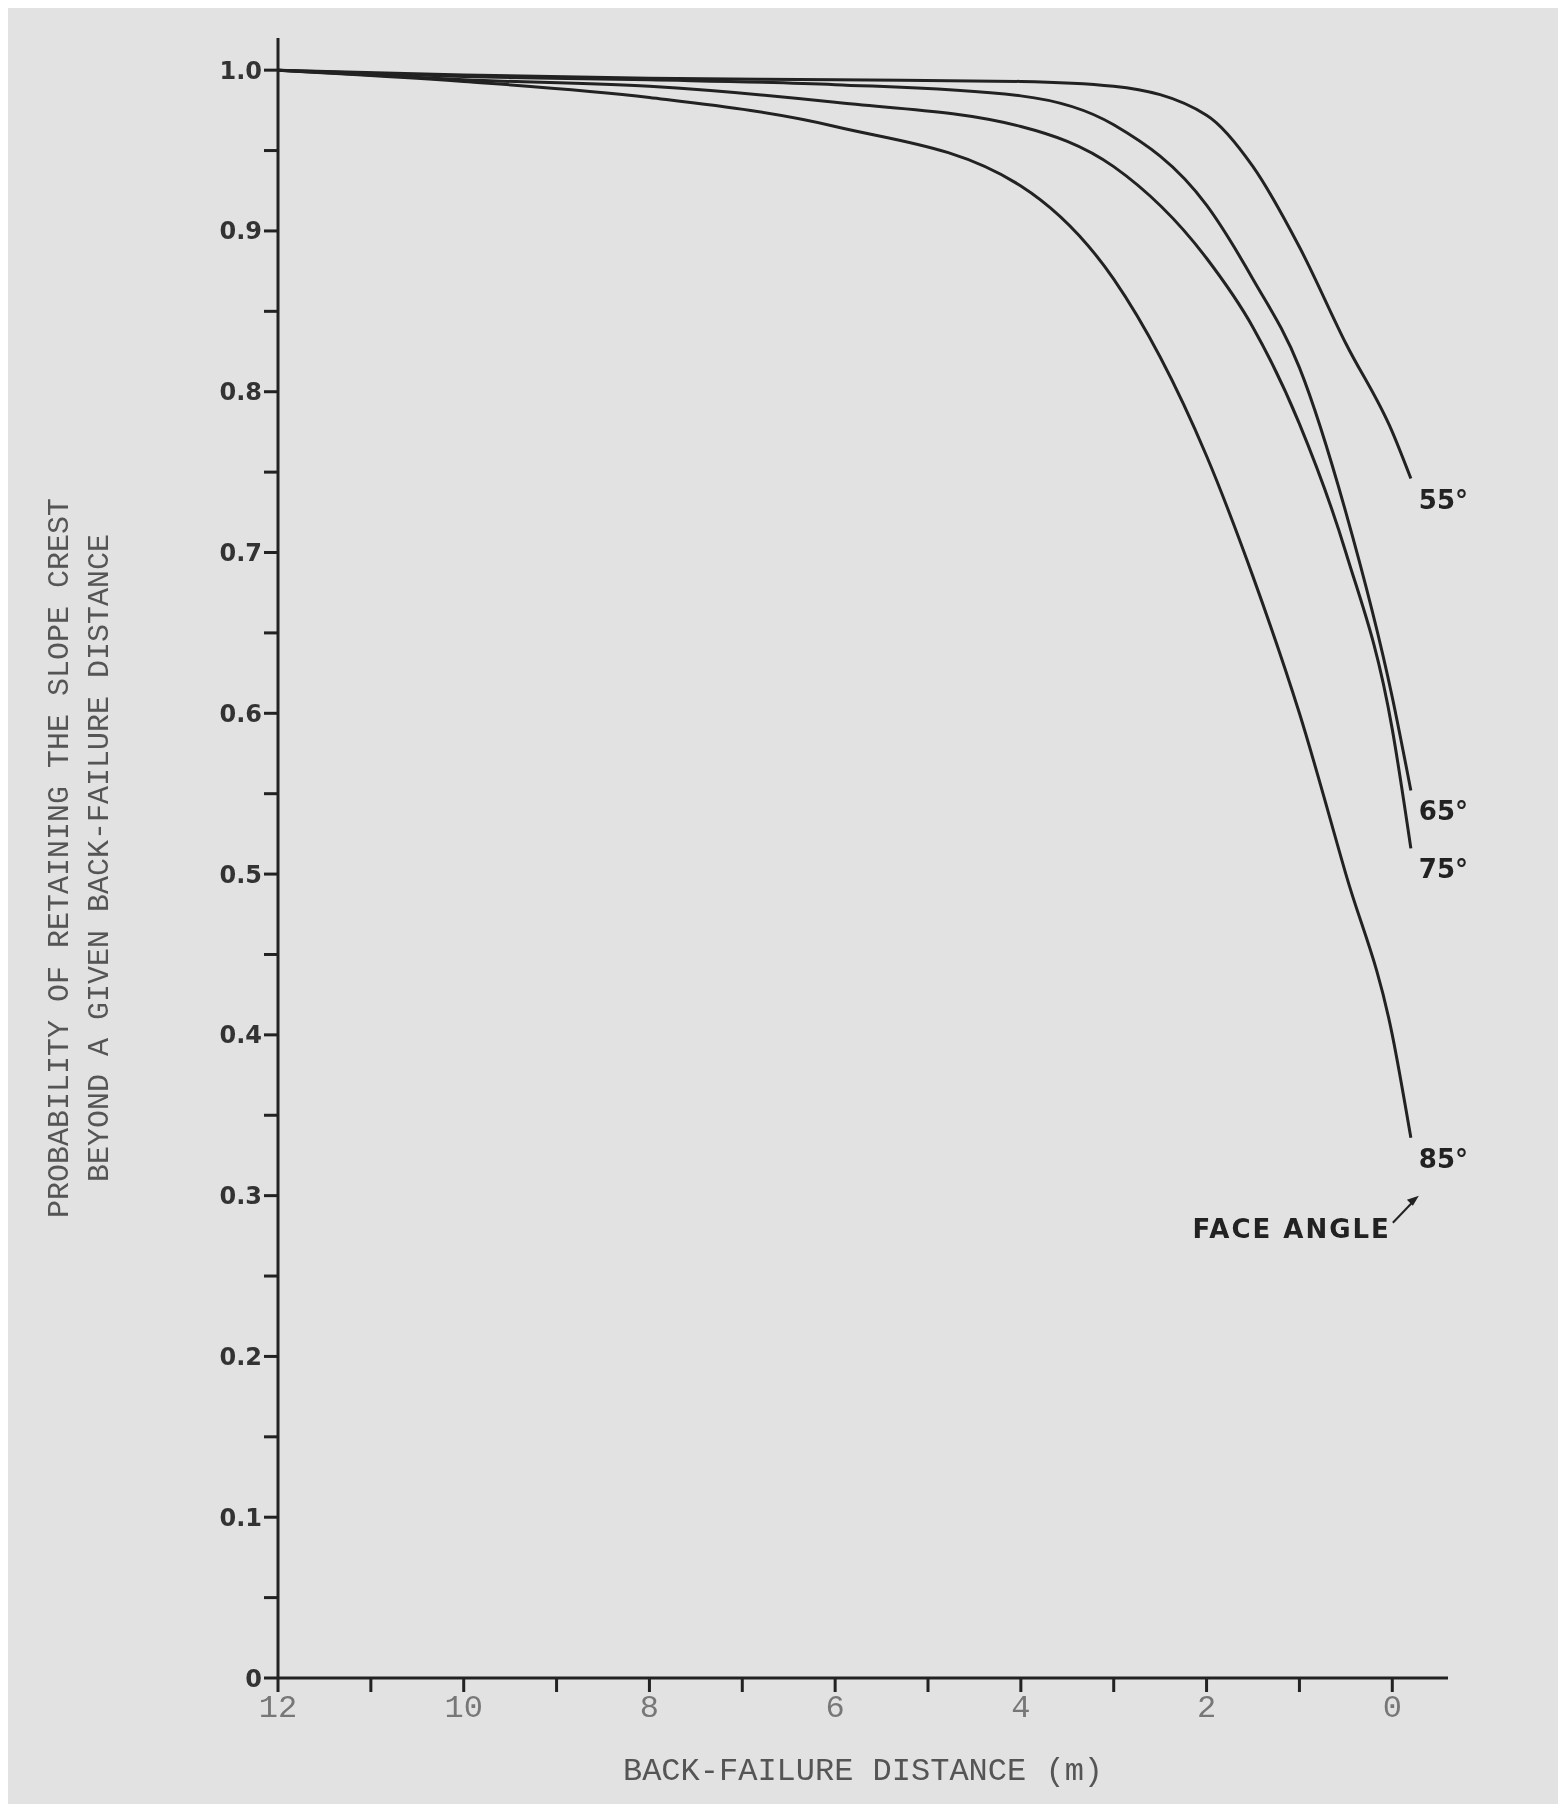 This screenshot has width=1567, height=1812. Describe the element at coordinates (1443, 869) in the screenshot. I see `series-label: 75°` at that location.